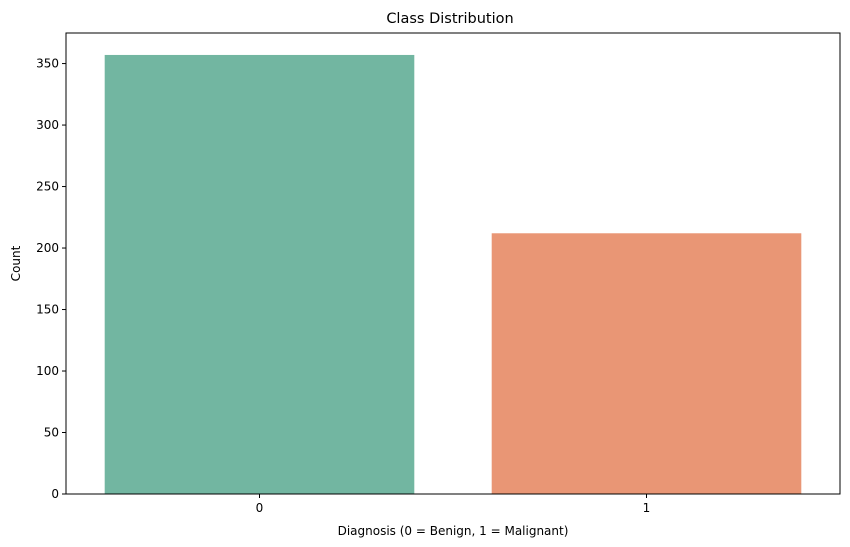  Describe the element at coordinates (260, 508) in the screenshot. I see `x-tick-label: 0` at that location.